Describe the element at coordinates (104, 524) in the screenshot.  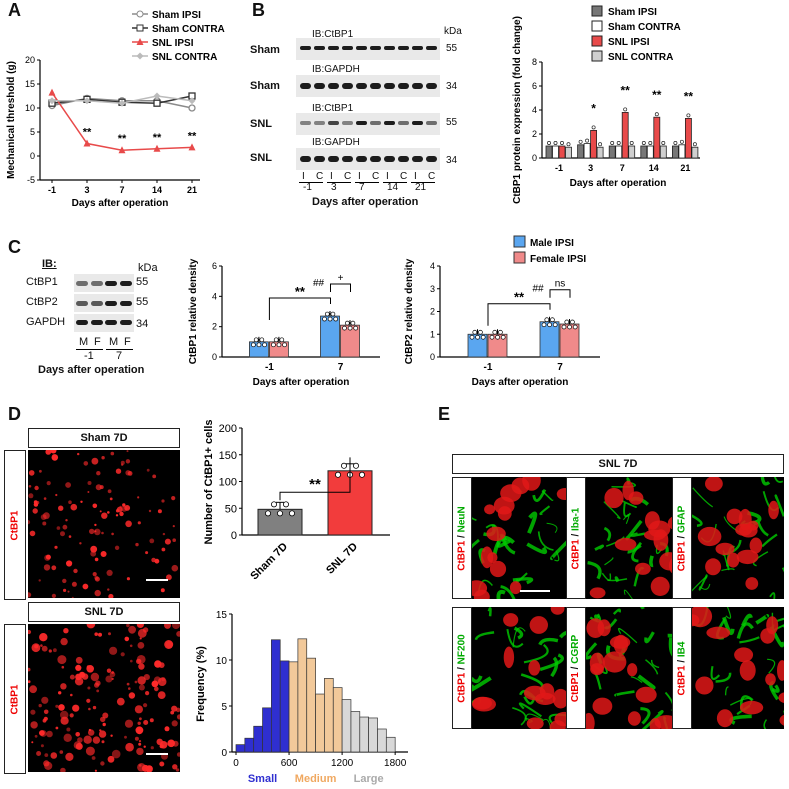
I see `micrograph-sham` at that location.